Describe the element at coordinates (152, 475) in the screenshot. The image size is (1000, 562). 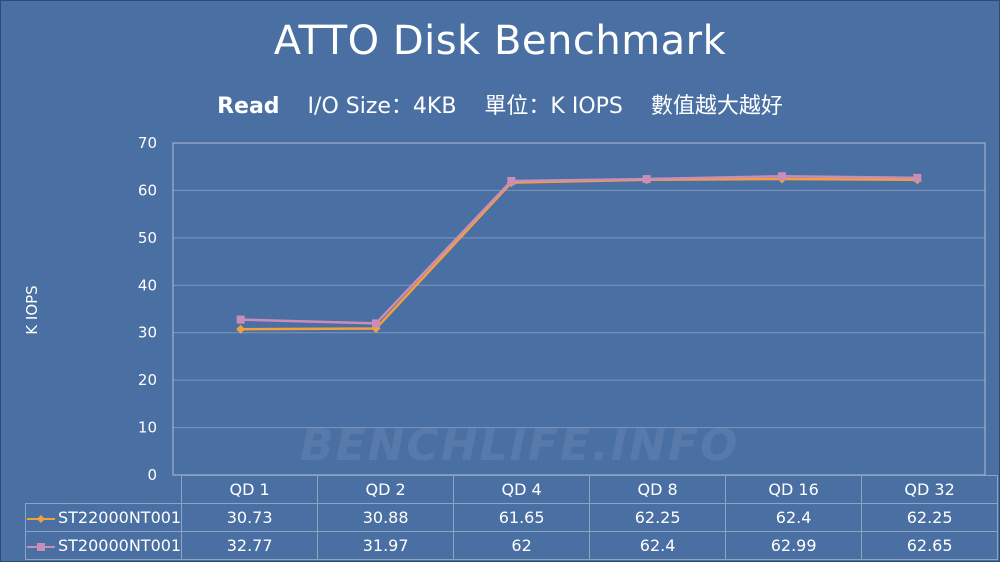
I see `y-tick-label: 0` at that location.